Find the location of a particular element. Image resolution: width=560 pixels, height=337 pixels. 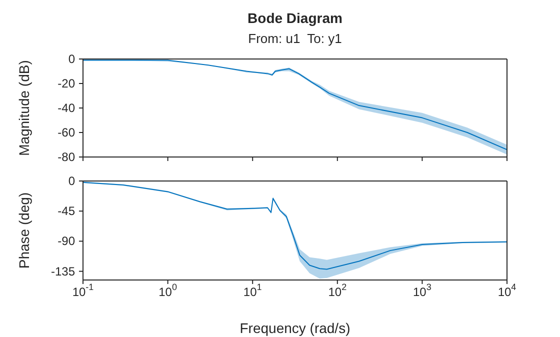

y-axis-title: Magnitude (dB) is located at coordinates (24, 108).